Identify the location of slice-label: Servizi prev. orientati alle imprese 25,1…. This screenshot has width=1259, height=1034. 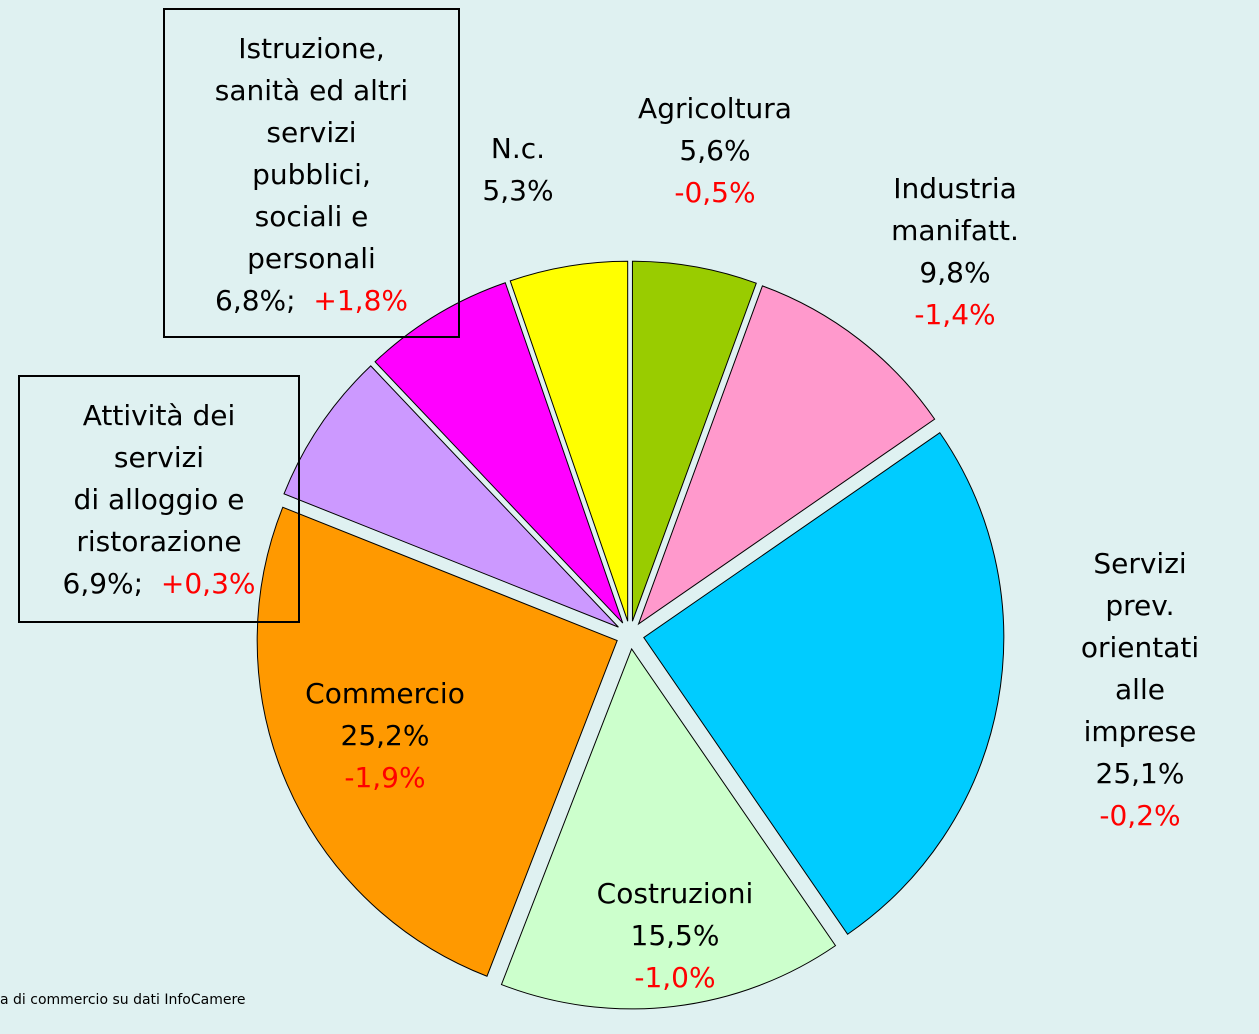
(1140, 690).